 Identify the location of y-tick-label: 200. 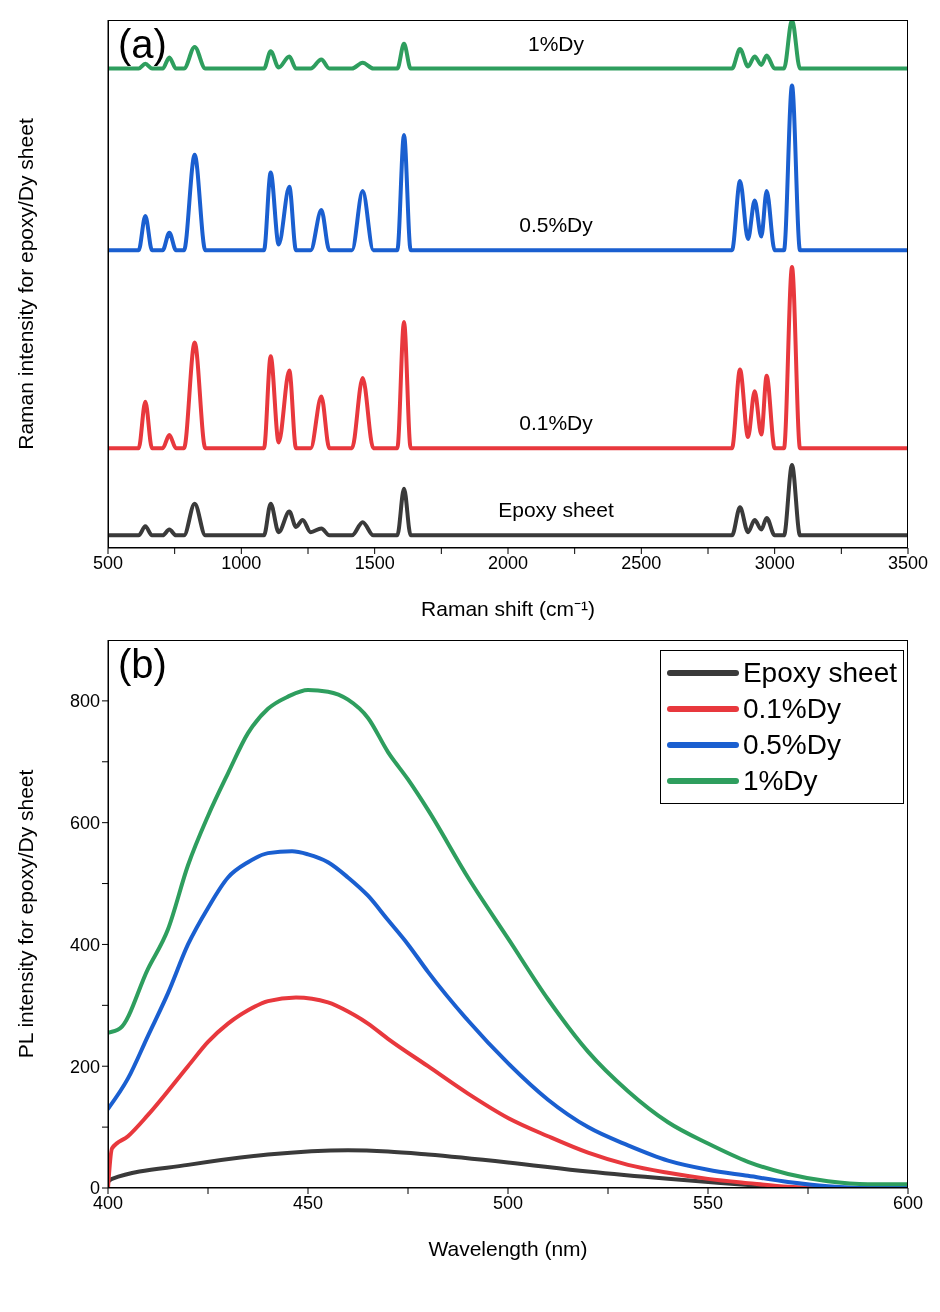
(84, 1066).